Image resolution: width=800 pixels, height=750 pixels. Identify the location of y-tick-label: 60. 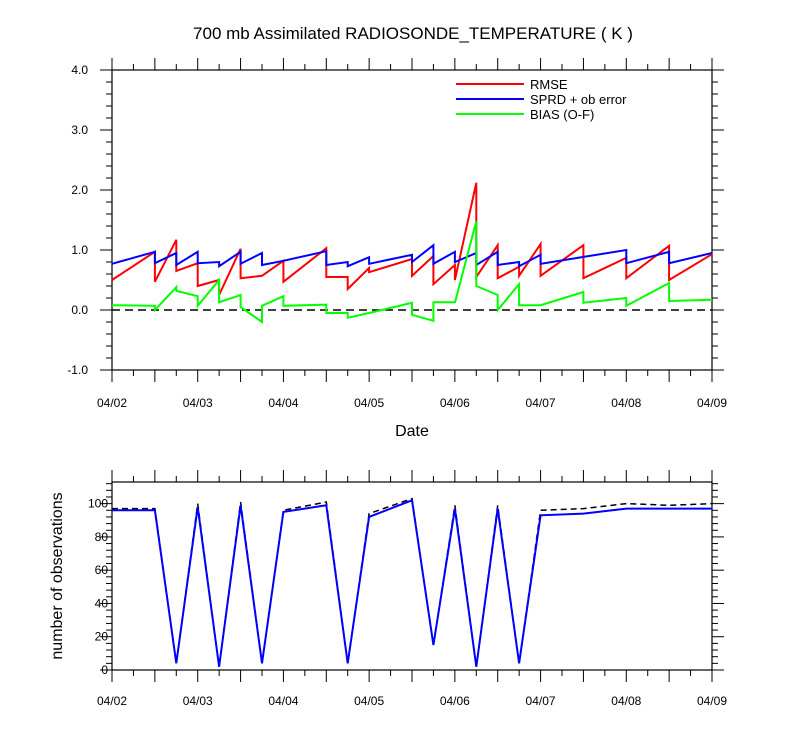
(102, 570).